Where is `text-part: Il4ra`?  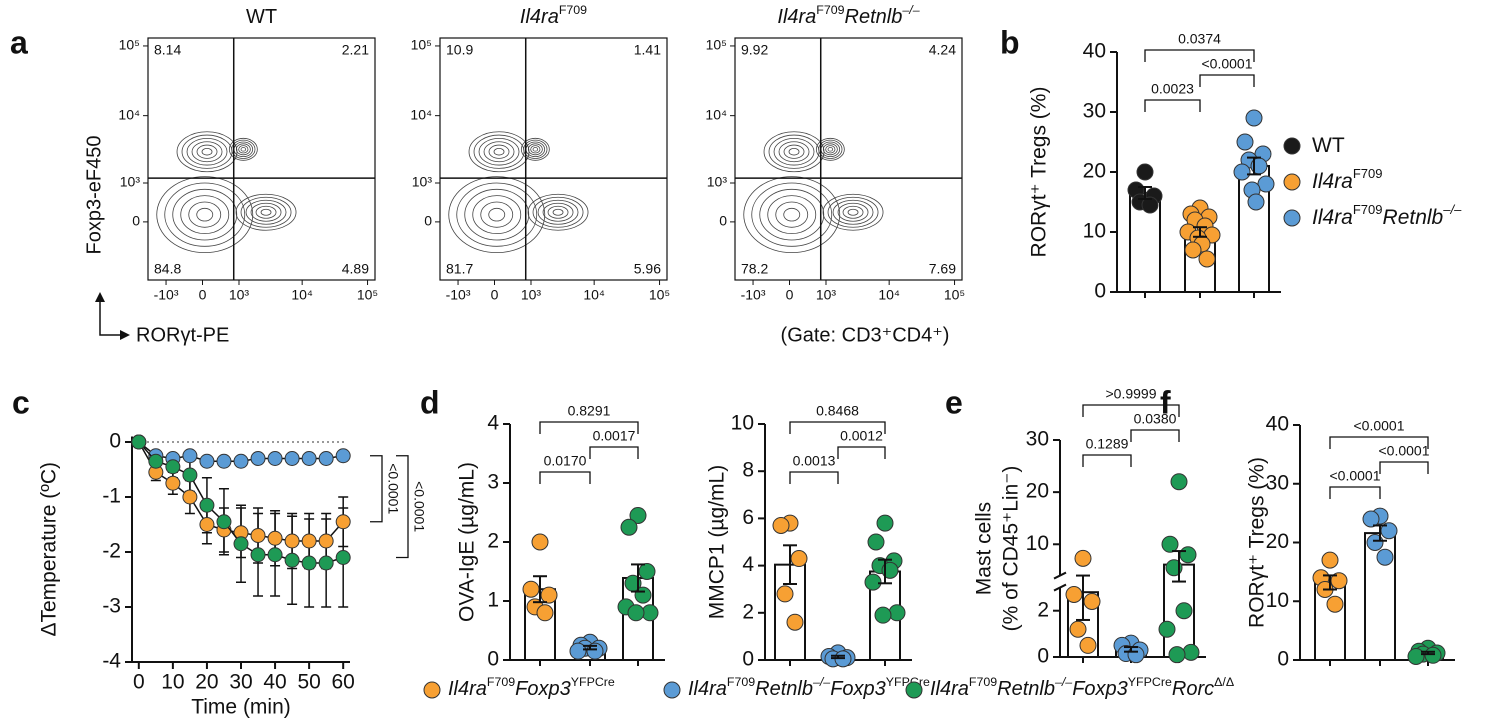
text-part: Il4ra is located at coordinates (707, 689).